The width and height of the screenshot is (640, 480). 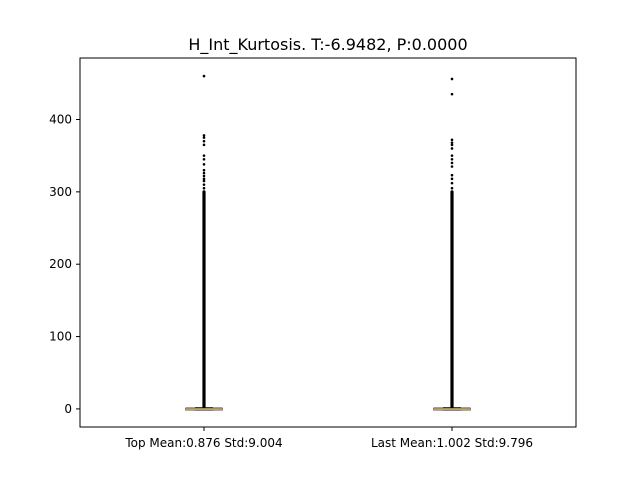 I want to click on x-tick-label: Top Mean:0.876 Std:9.004, so click(x=203, y=443).